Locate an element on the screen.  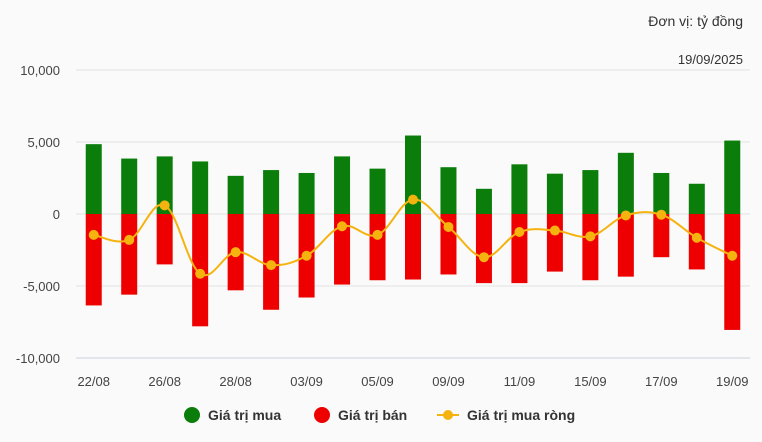
legend-item-buy: Giá trị mua is located at coordinates (232, 415).